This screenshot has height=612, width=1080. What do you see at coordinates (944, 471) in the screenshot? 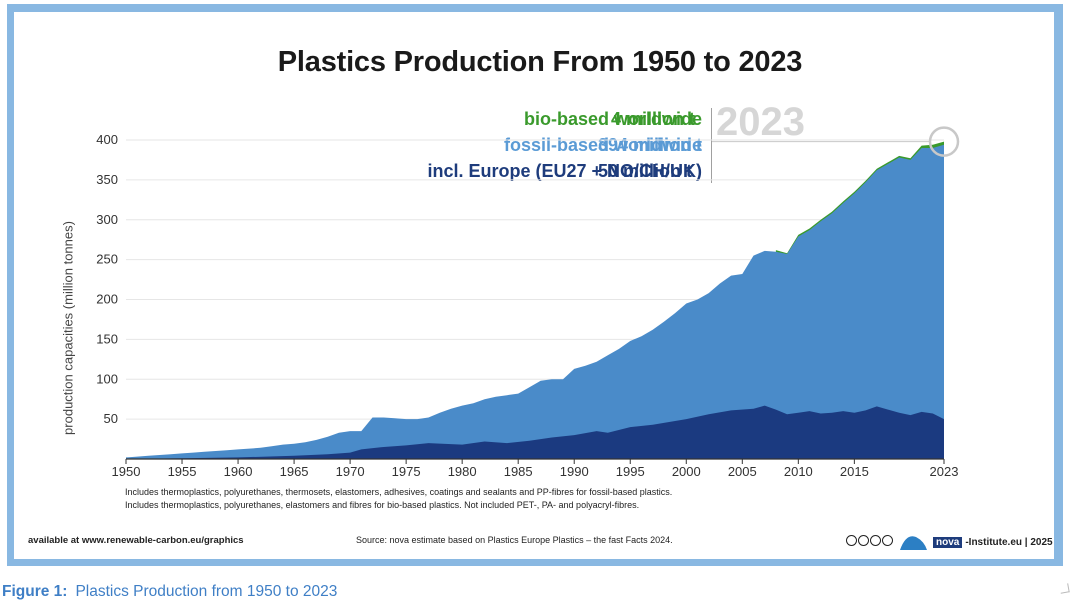
I see `x-tick-label: 2023` at bounding box center [944, 471].